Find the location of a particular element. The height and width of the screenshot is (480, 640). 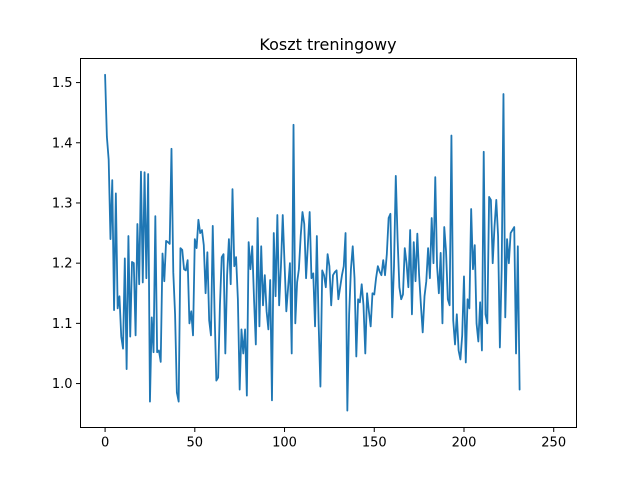

y-tick-label: 1.5 is located at coordinates (62, 83).